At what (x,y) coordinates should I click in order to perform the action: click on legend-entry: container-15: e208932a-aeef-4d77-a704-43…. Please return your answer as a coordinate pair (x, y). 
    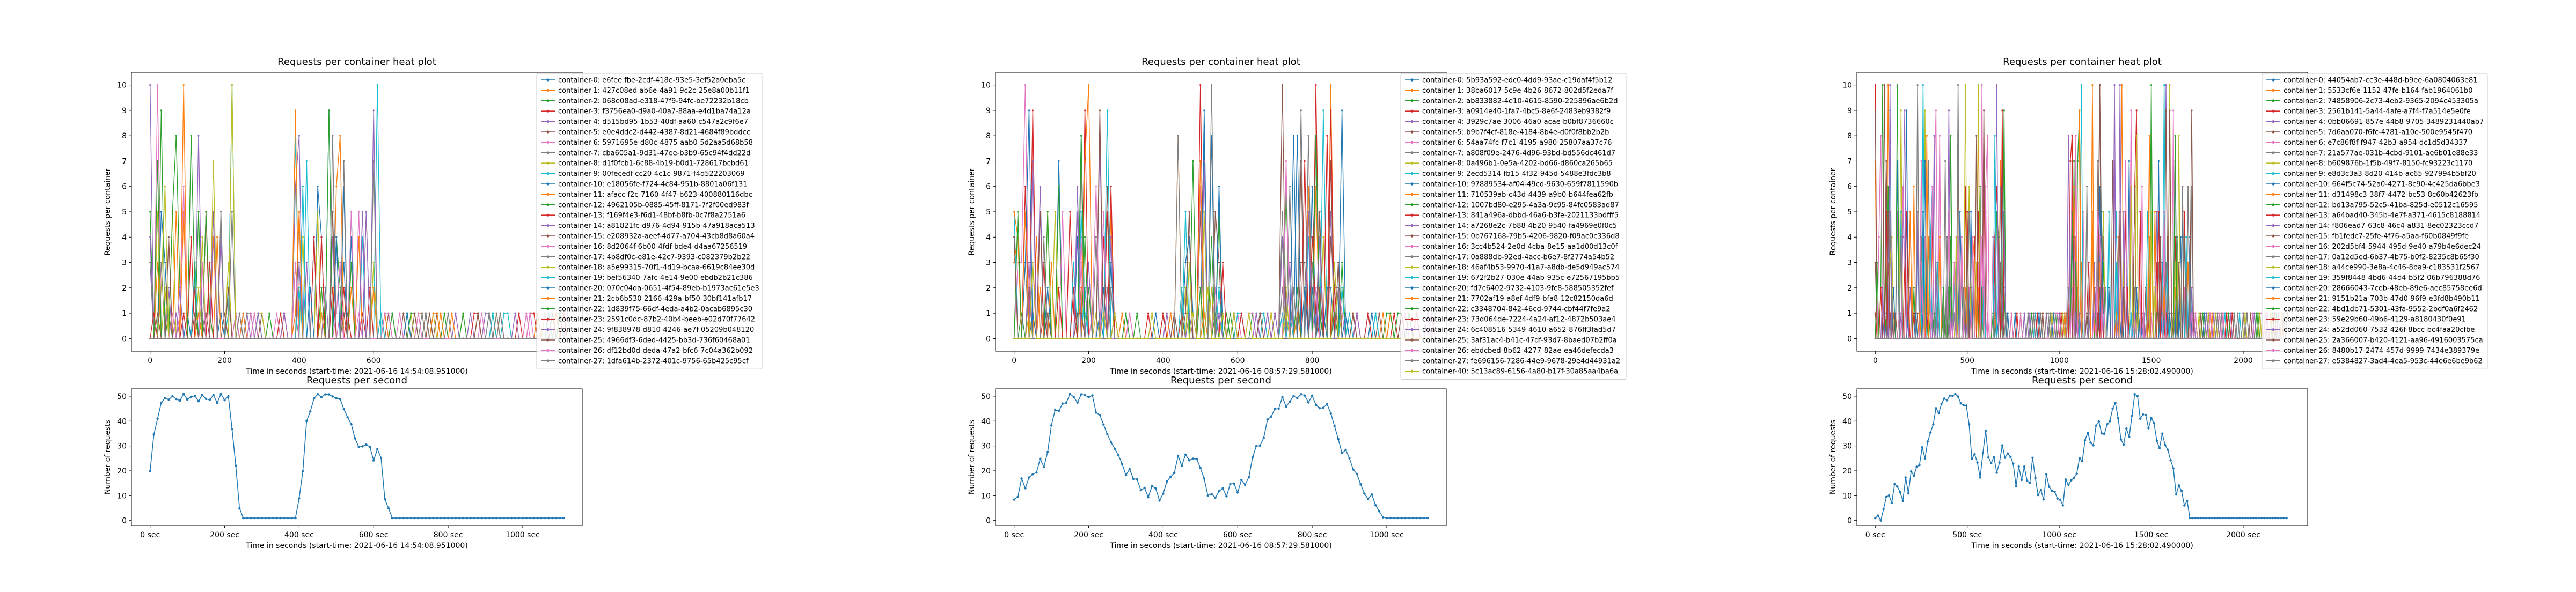
    Looking at the image, I should click on (656, 237).